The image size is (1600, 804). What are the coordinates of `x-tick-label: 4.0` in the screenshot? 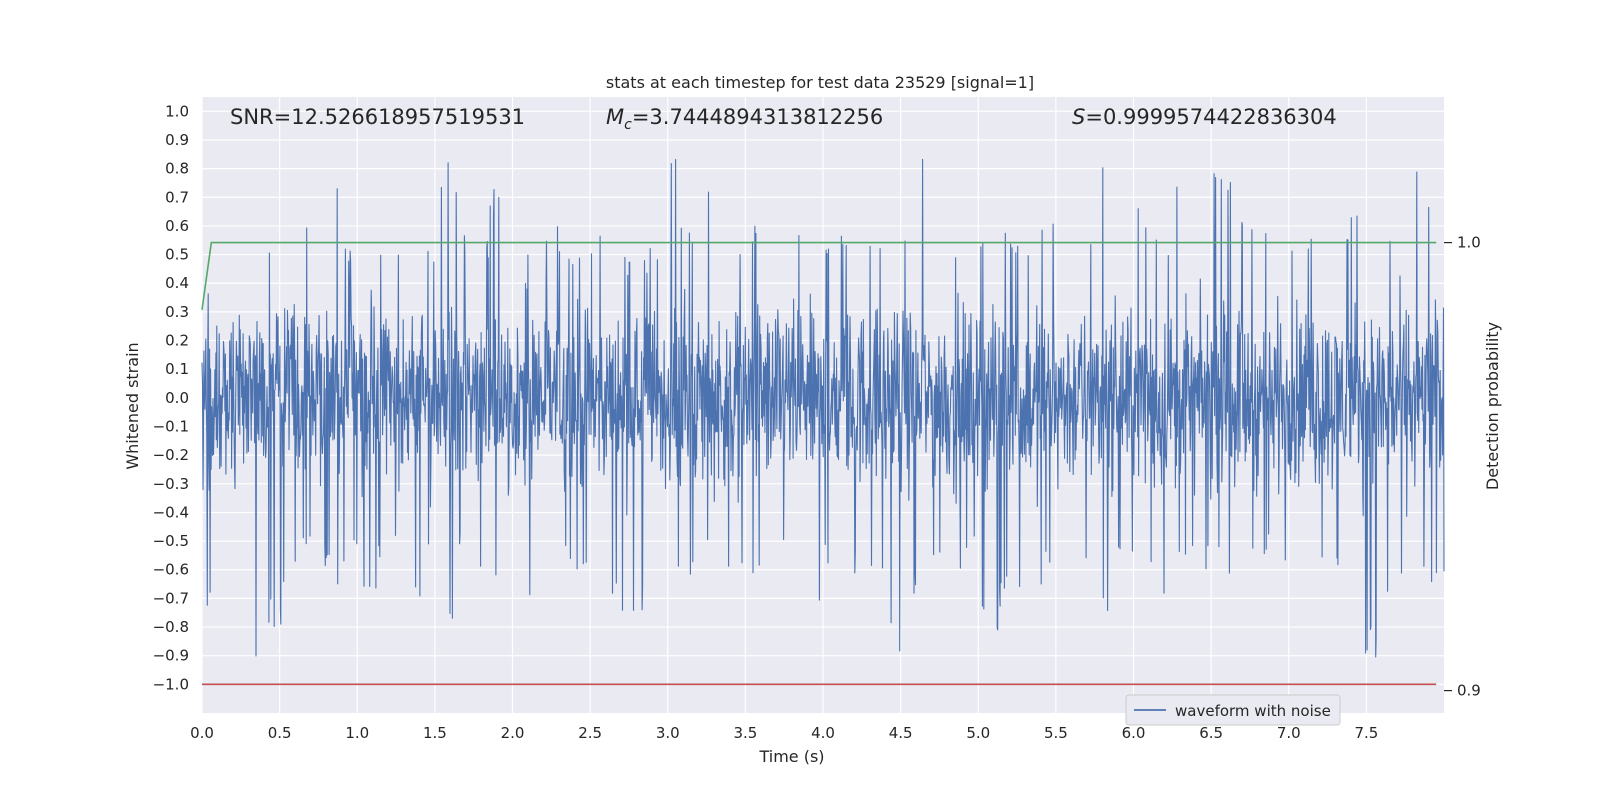 It's located at (823, 733).